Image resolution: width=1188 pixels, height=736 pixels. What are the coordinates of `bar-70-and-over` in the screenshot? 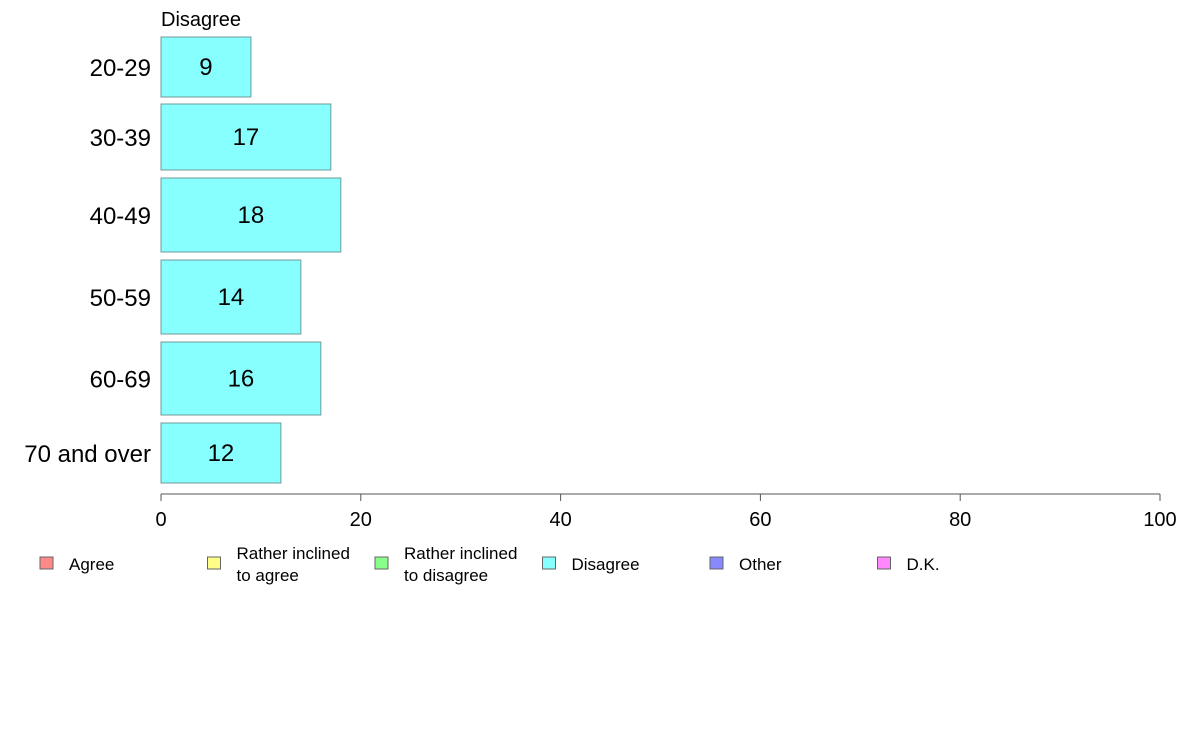 It's located at (221, 453).